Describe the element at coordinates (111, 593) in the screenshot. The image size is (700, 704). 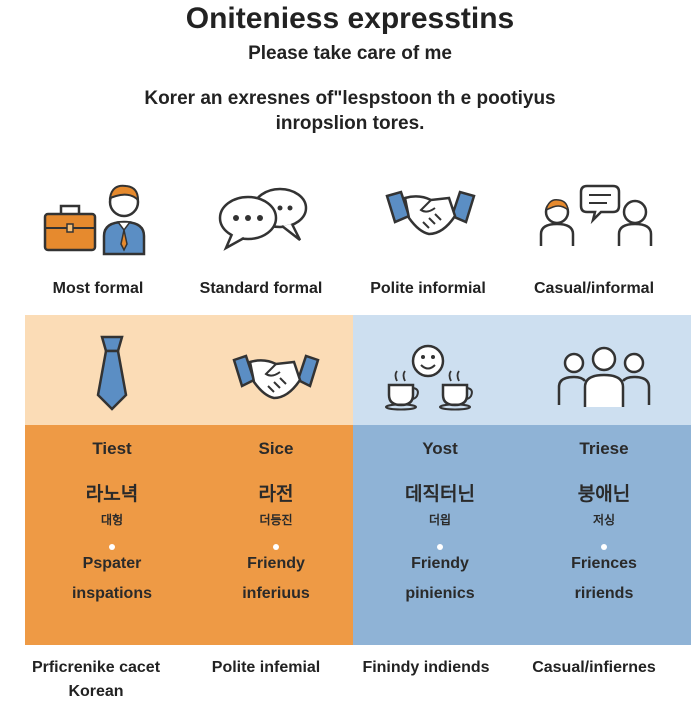
I see `card-description-line-2: inspations` at that location.